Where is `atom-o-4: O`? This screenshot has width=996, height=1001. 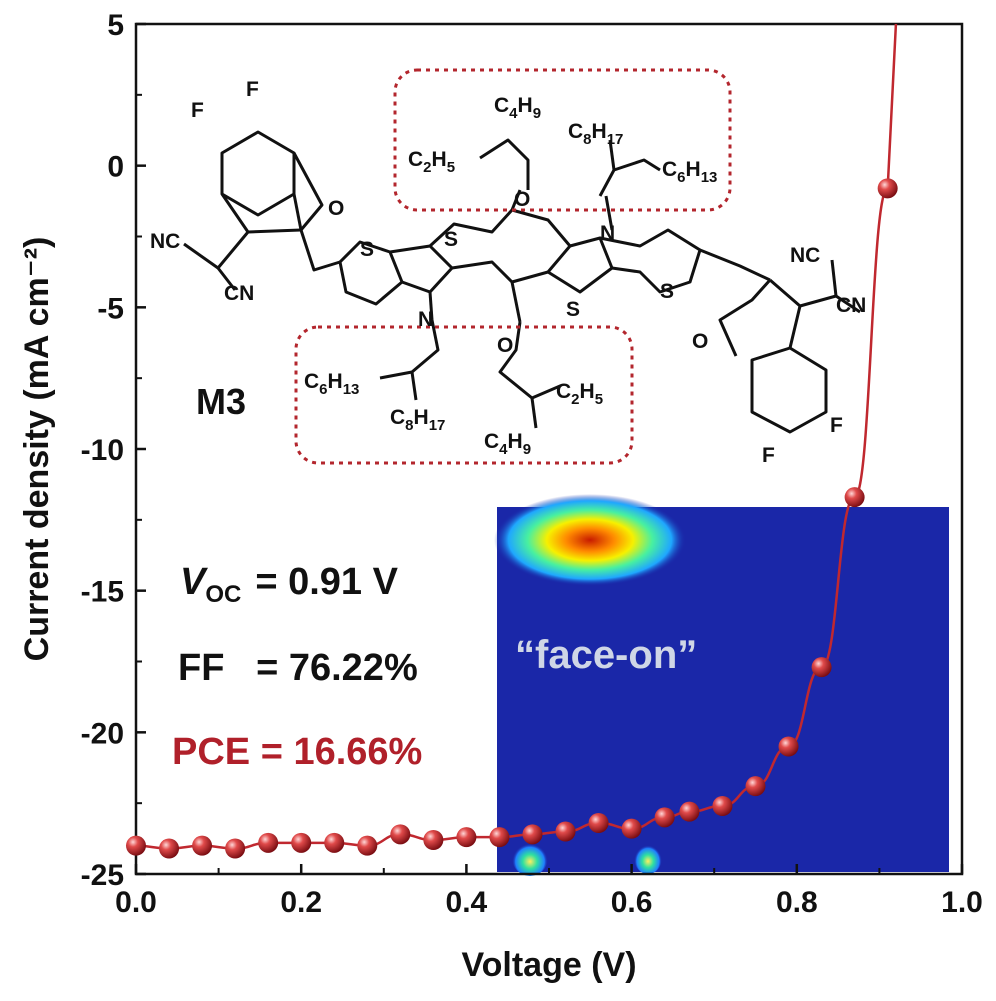
atom-o-4: O is located at coordinates (700, 341).